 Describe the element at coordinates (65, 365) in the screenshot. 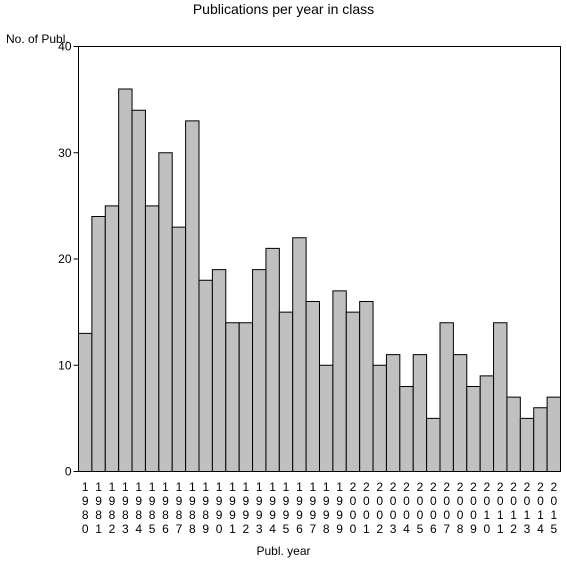

I see `y-tick-label-10: 10` at that location.